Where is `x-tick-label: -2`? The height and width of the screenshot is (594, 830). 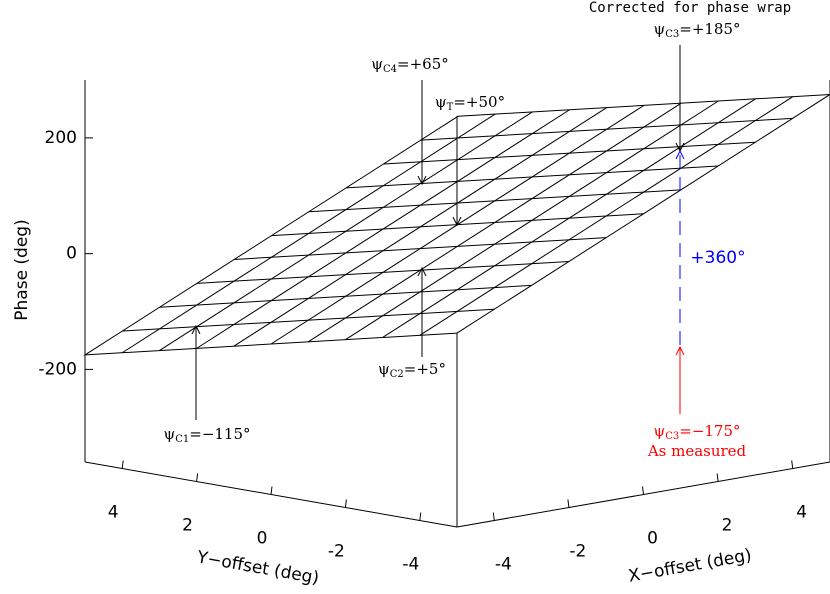 x-tick-label: -2 is located at coordinates (577, 552).